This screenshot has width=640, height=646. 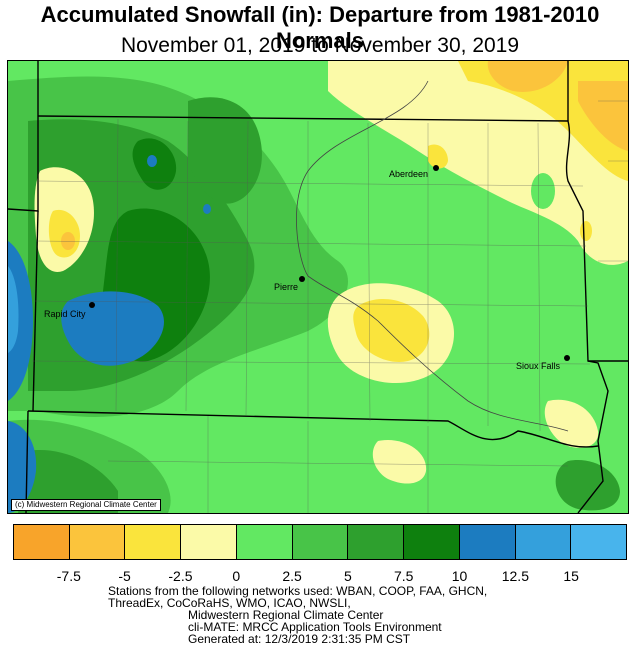 What do you see at coordinates (320, 45) in the screenshot?
I see `date-range-subtitle: November 01, 2019 to November 30, 2019` at bounding box center [320, 45].